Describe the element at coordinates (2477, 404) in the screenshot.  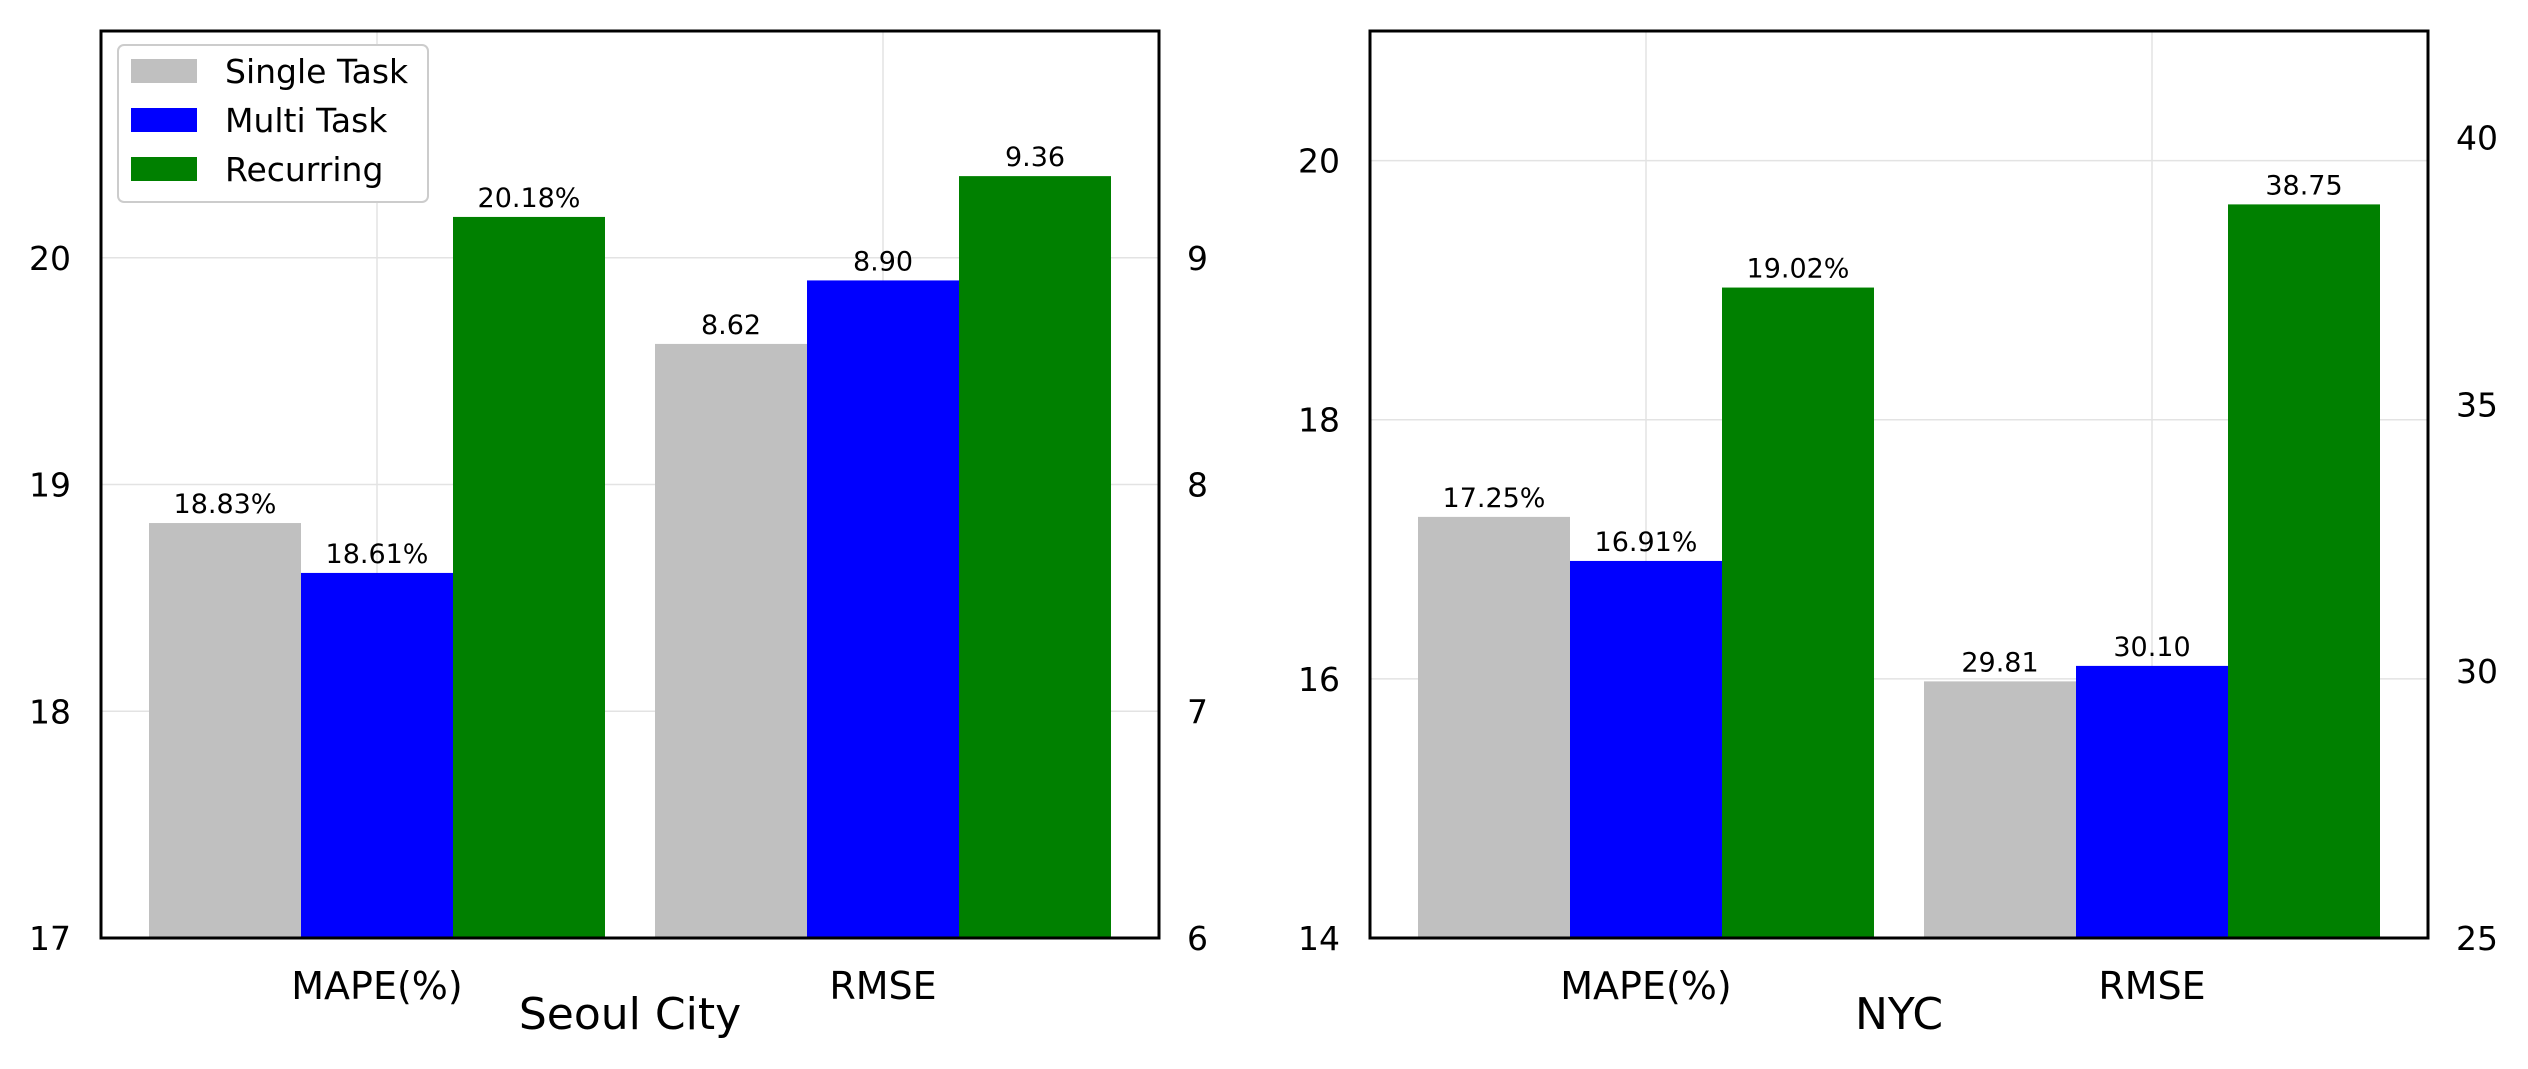
I see `right-tick-label: 35` at that location.